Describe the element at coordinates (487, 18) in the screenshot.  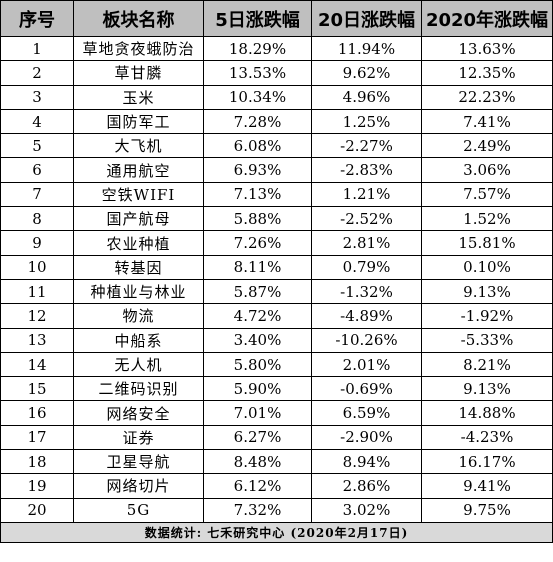
I see `header-2020-change: 2020年涨跌幅` at that location.